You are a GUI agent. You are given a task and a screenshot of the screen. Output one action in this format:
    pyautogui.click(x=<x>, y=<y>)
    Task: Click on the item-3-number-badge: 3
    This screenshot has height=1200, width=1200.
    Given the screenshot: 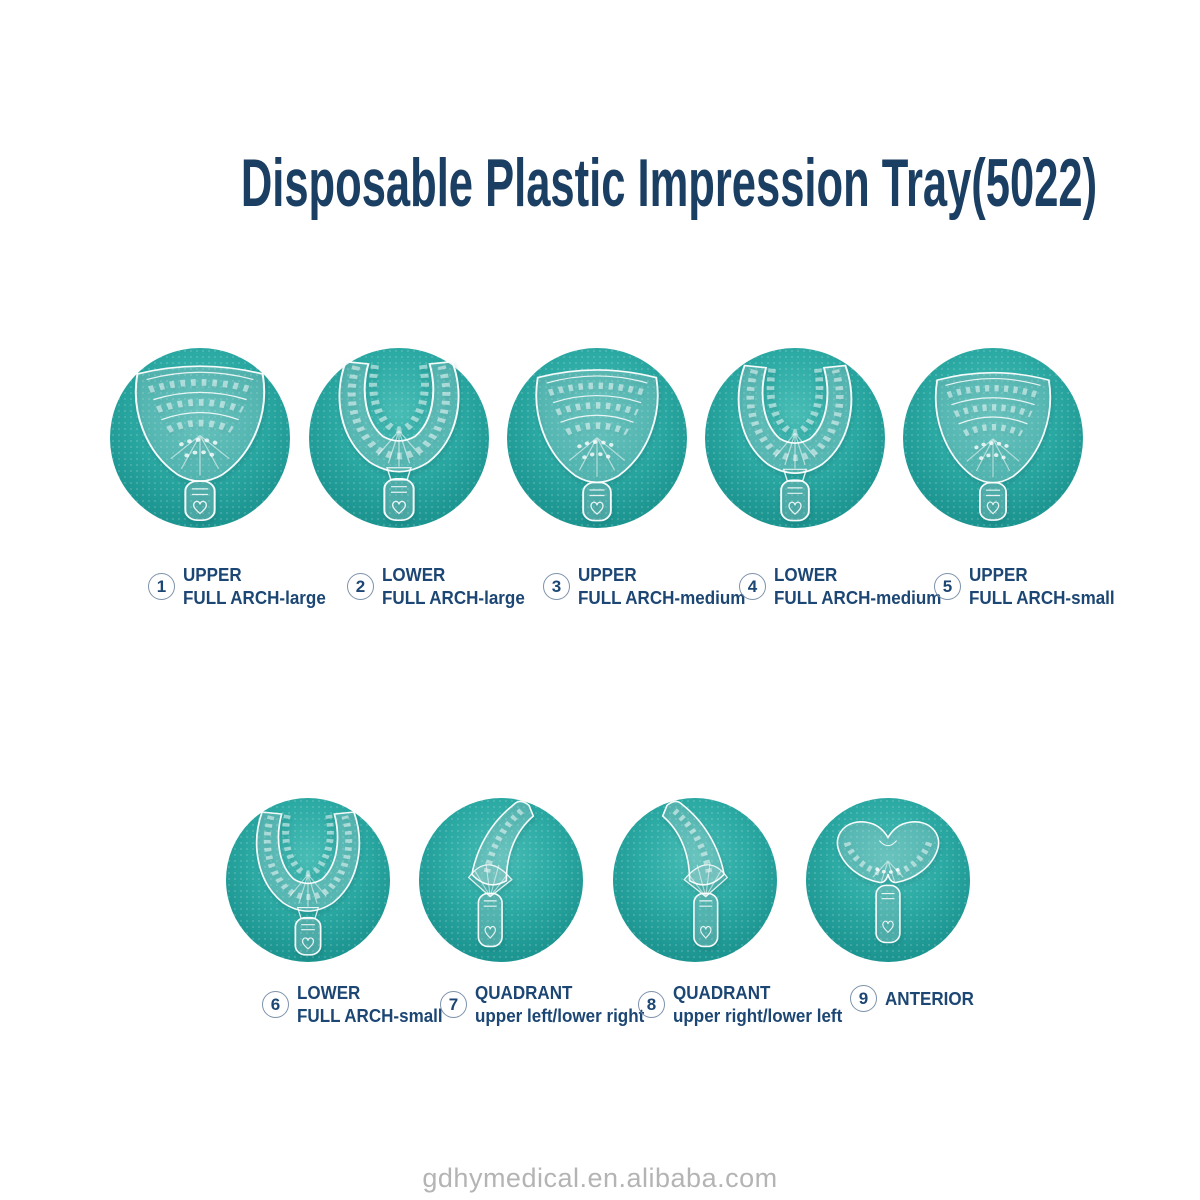 What is the action you would take?
    pyautogui.click(x=556, y=586)
    